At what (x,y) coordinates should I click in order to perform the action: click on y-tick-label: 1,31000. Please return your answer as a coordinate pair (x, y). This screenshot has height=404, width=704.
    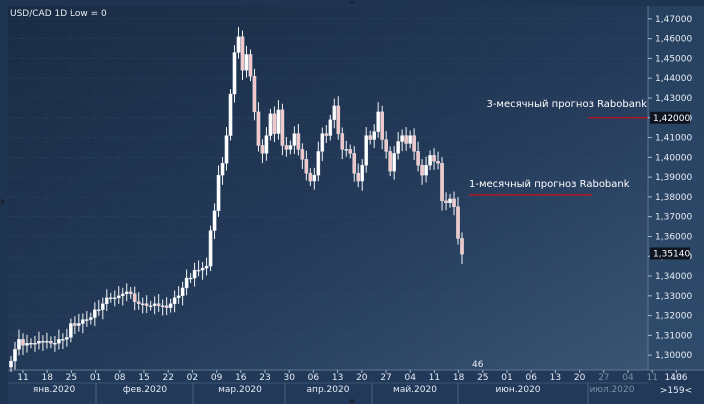
    Looking at the image, I should click on (673, 336).